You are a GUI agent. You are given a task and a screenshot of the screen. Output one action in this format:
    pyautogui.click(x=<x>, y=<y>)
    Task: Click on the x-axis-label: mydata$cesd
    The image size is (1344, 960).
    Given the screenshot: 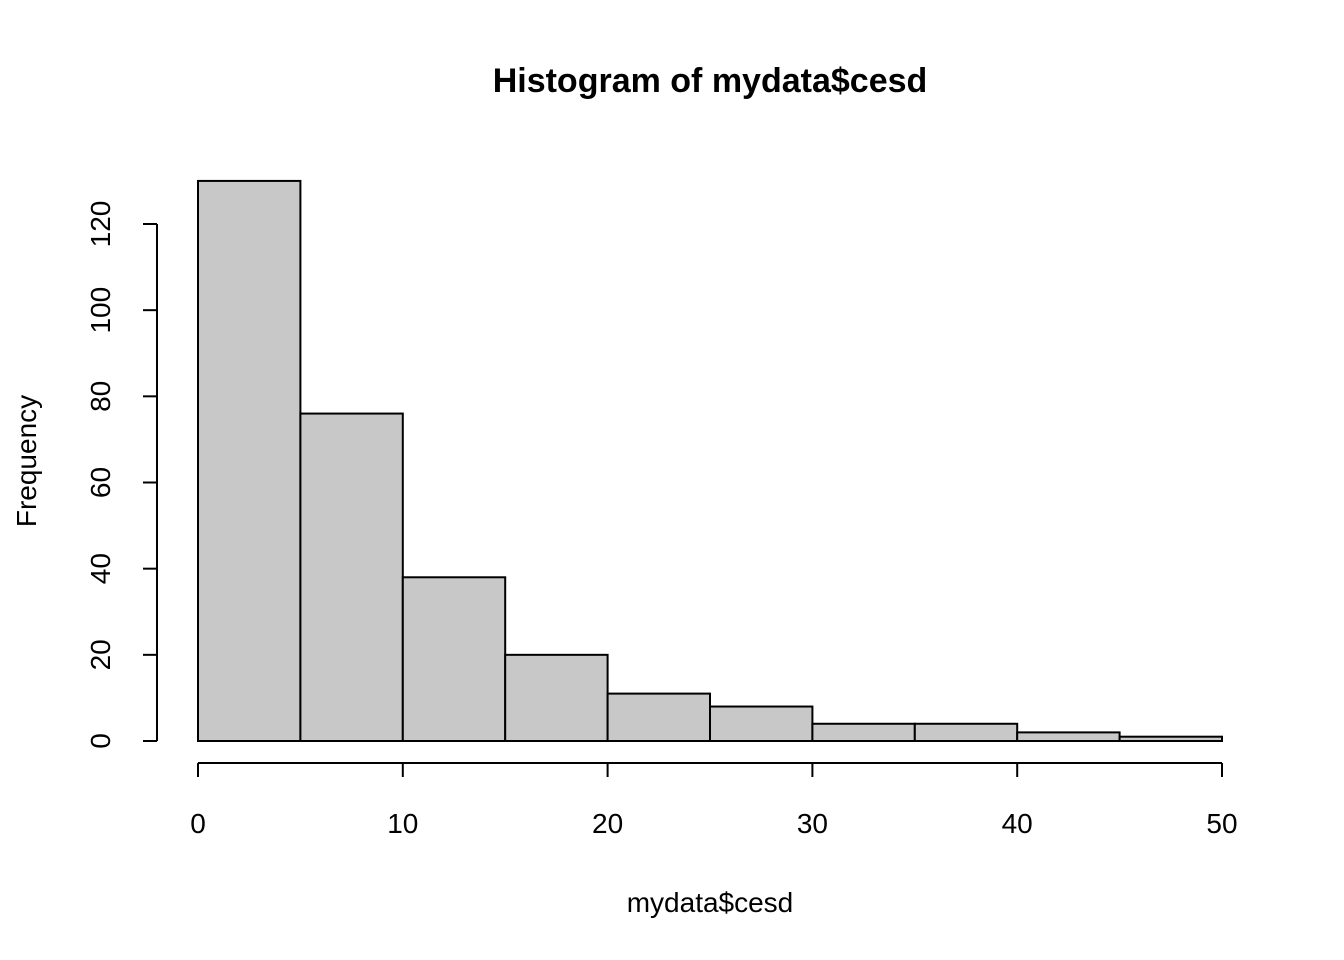 What is the action you would take?
    pyautogui.click(x=710, y=902)
    